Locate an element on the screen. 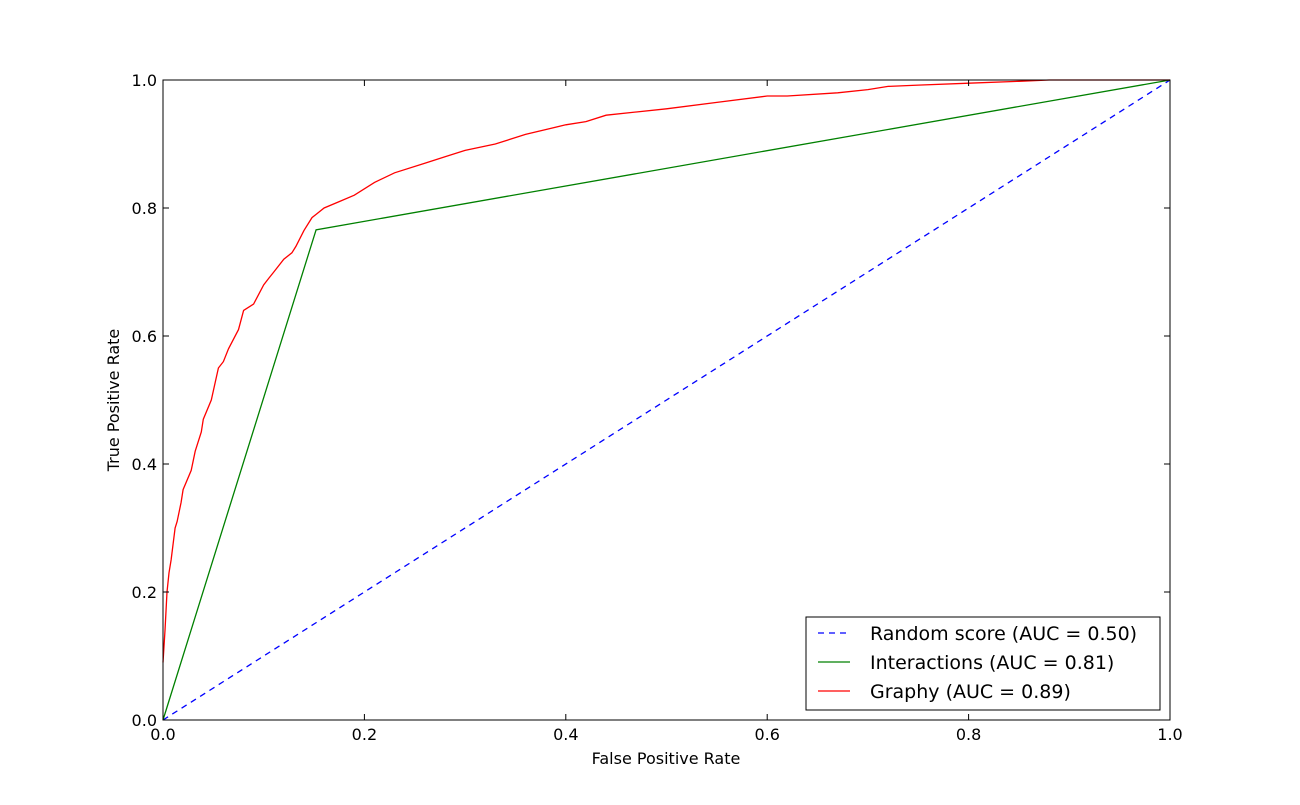 The width and height of the screenshot is (1300, 805). x-axis-label: False Positive Rate is located at coordinates (666, 758).